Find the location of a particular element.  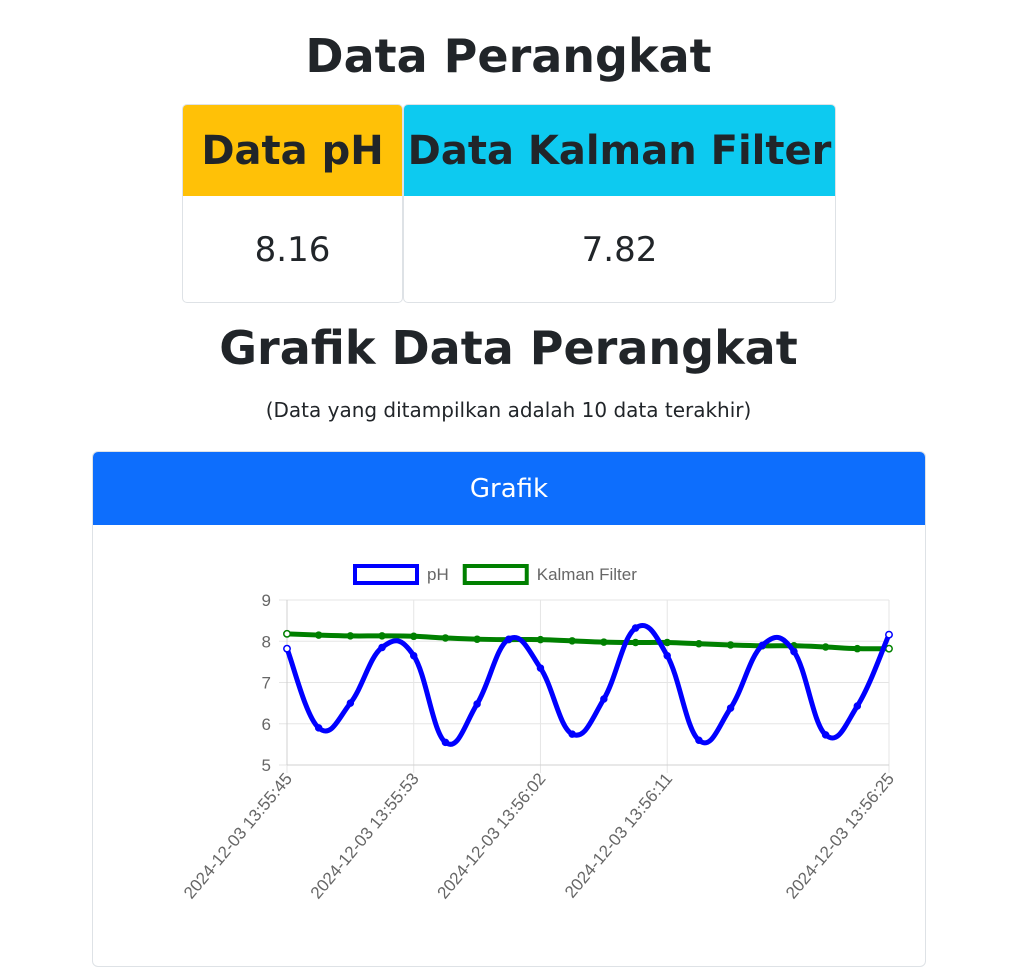

ph-legend-label: pH is located at coordinates (438, 574).